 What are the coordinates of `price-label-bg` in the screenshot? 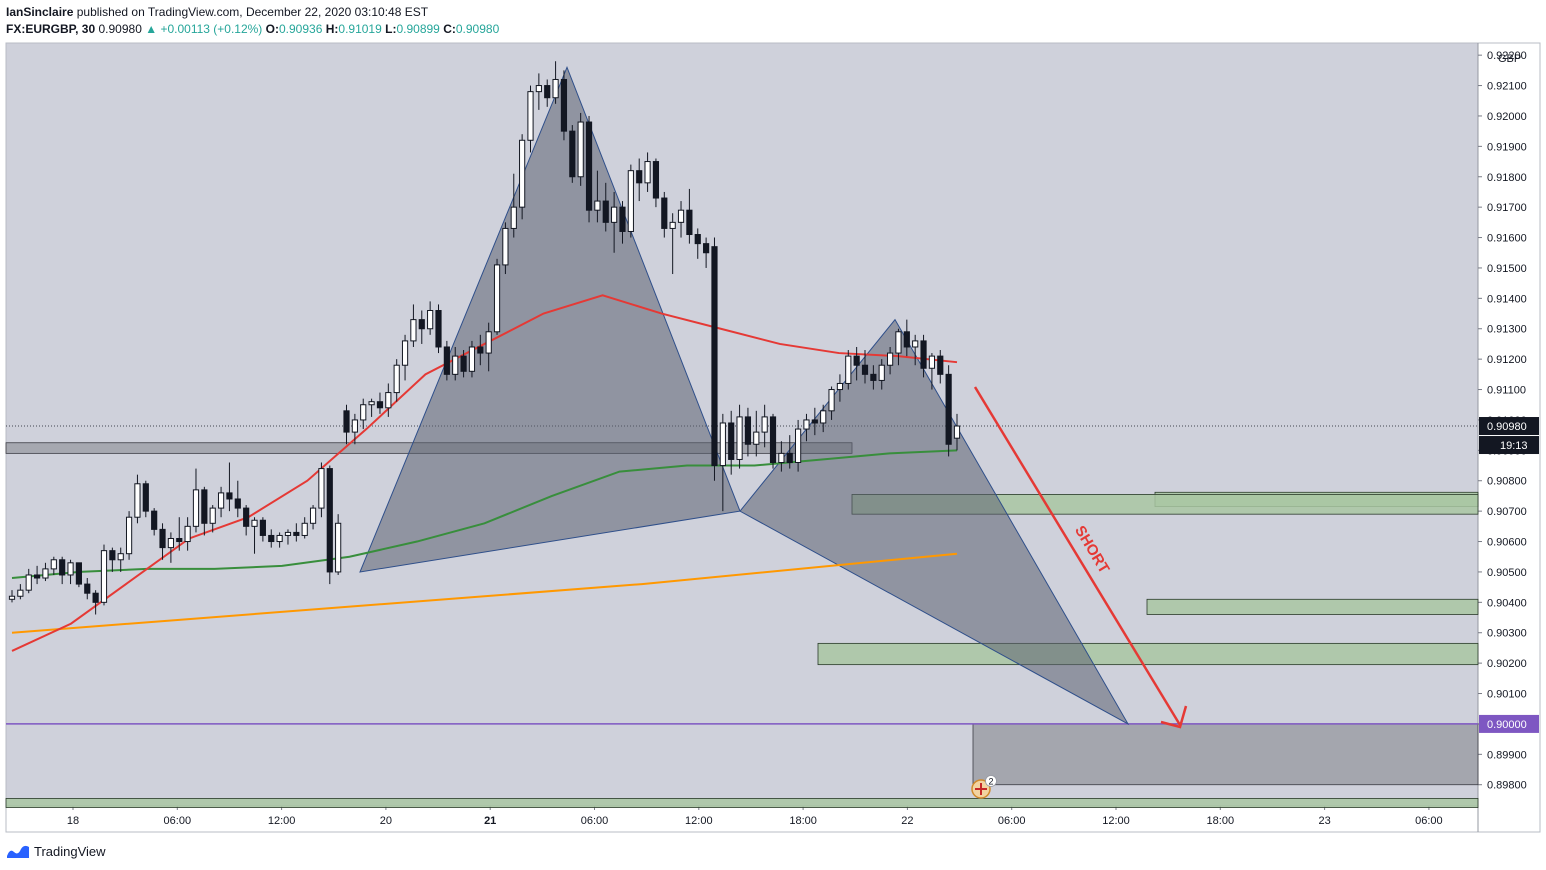 It's located at (1509, 426).